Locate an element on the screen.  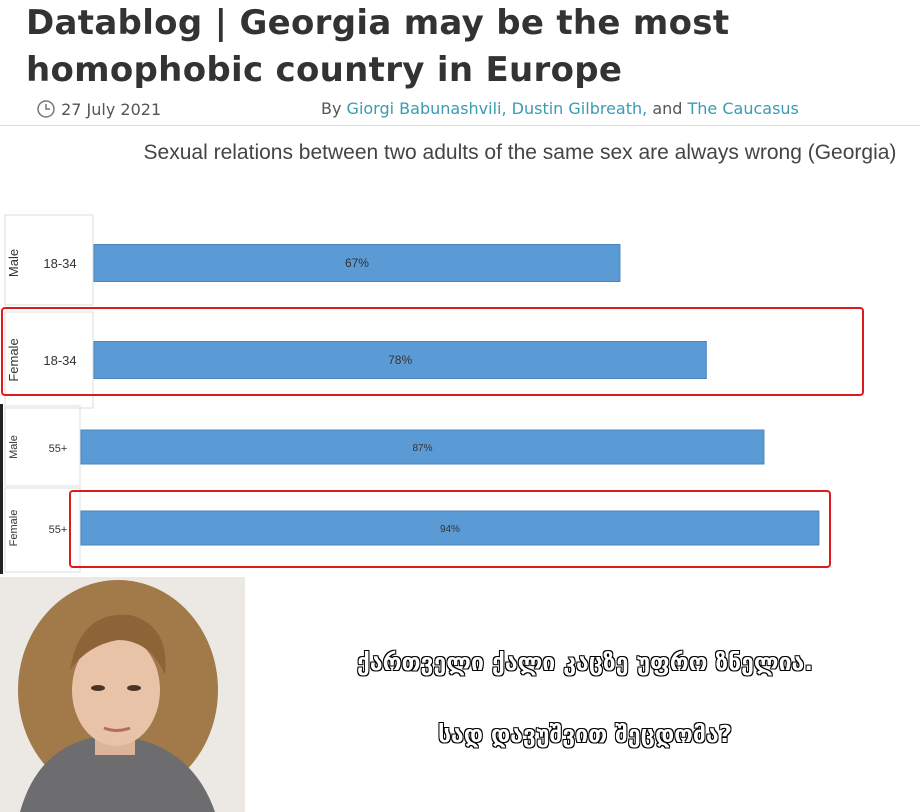
byline-text: By is located at coordinates (331, 108).